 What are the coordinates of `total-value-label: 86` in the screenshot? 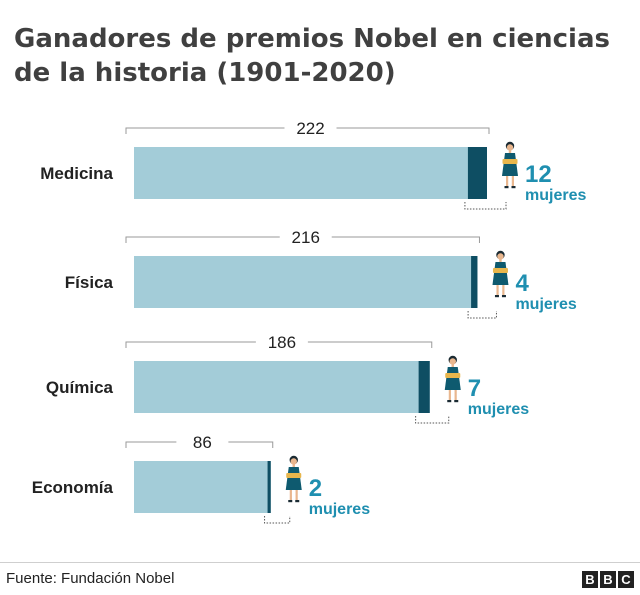 It's located at (202, 442).